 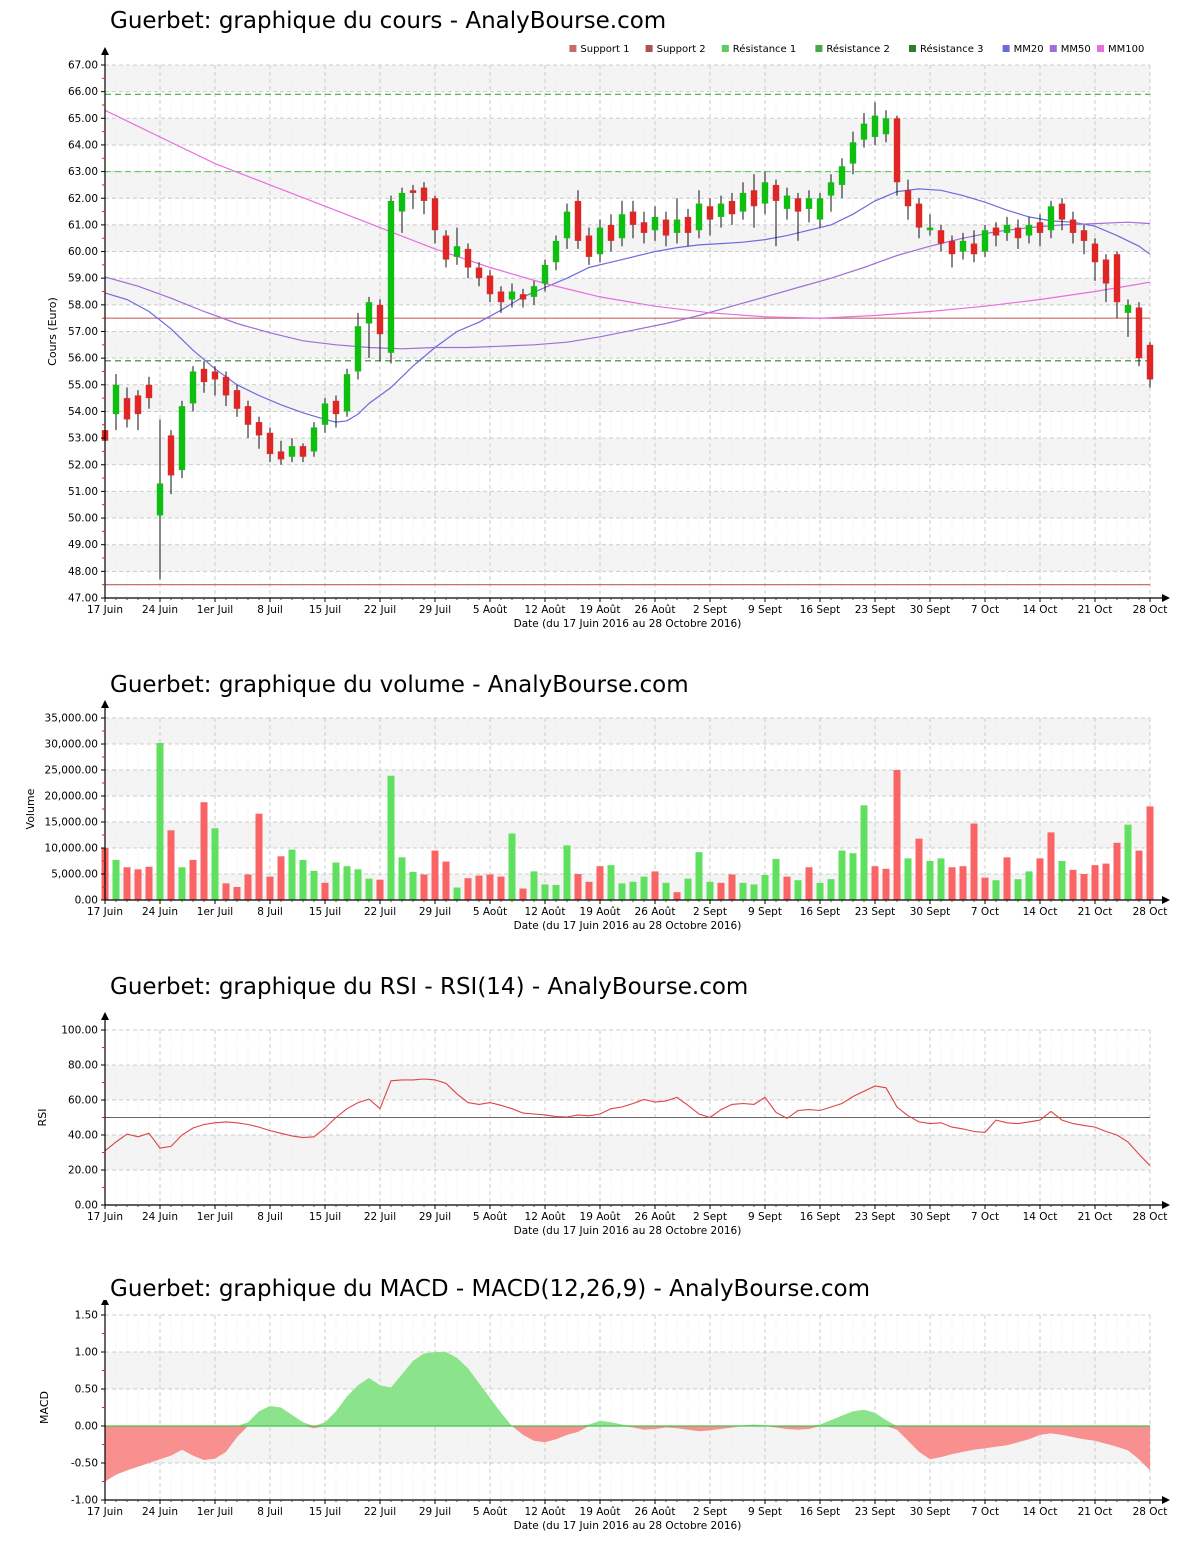 I want to click on svg-text: 50.00, so click(x=83, y=519).